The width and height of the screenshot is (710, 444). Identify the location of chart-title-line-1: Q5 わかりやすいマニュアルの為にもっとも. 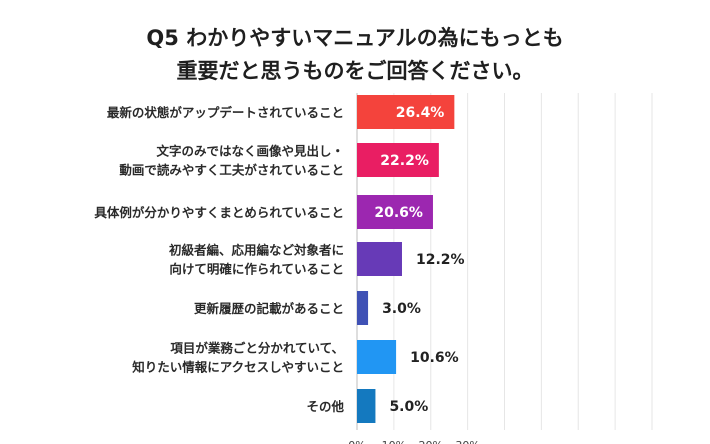
(355, 38).